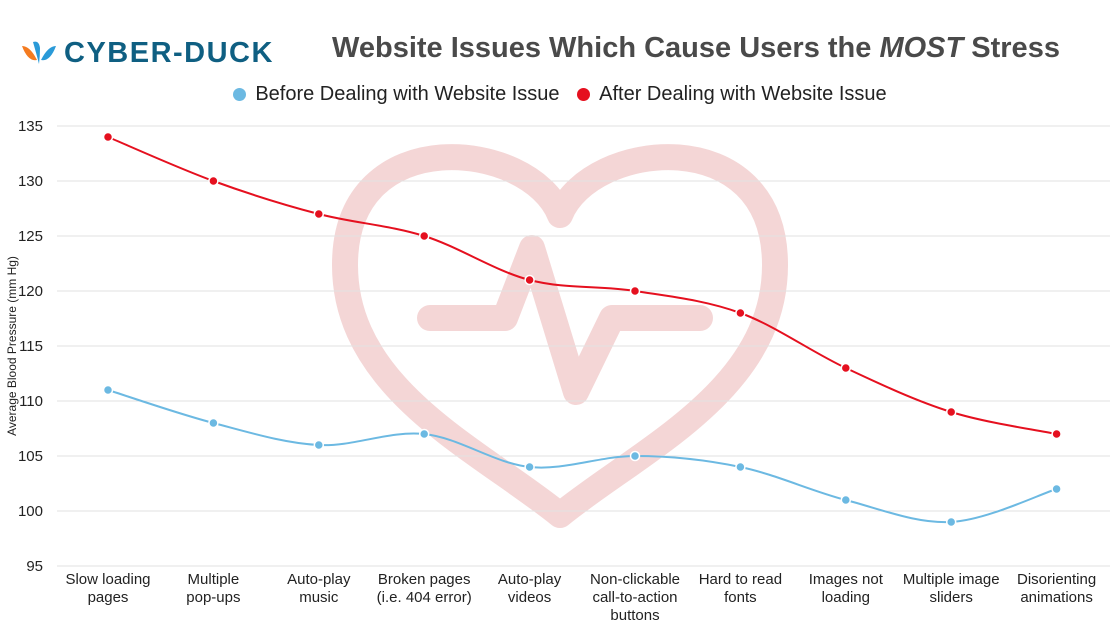 The width and height of the screenshot is (1120, 630). I want to click on legend-item-before: Before Dealing with Website Issue, so click(396, 94).